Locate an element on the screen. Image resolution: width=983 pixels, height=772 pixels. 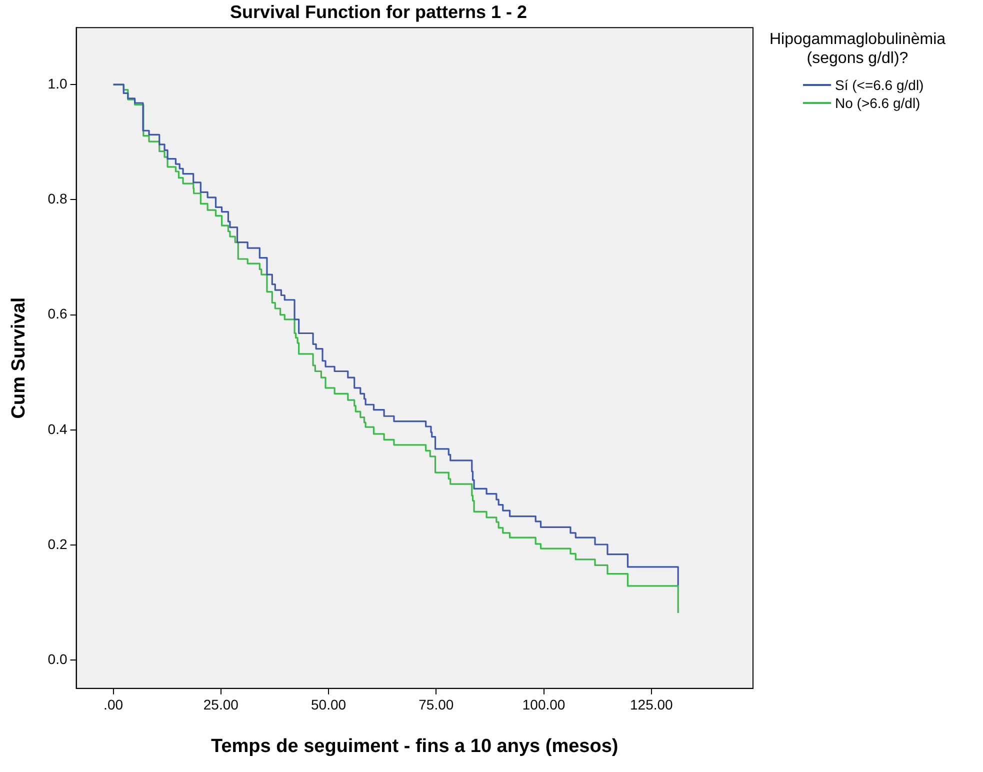
legend-title: Hipogammaglobulinèmia (segons g/dl)? is located at coordinates (857, 49).